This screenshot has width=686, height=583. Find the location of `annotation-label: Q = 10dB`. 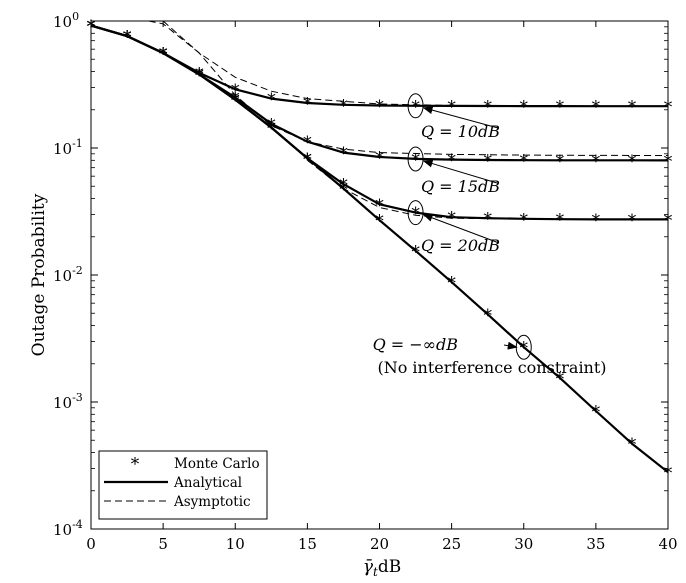

annotation-label: Q = 10dB is located at coordinates (460, 131).